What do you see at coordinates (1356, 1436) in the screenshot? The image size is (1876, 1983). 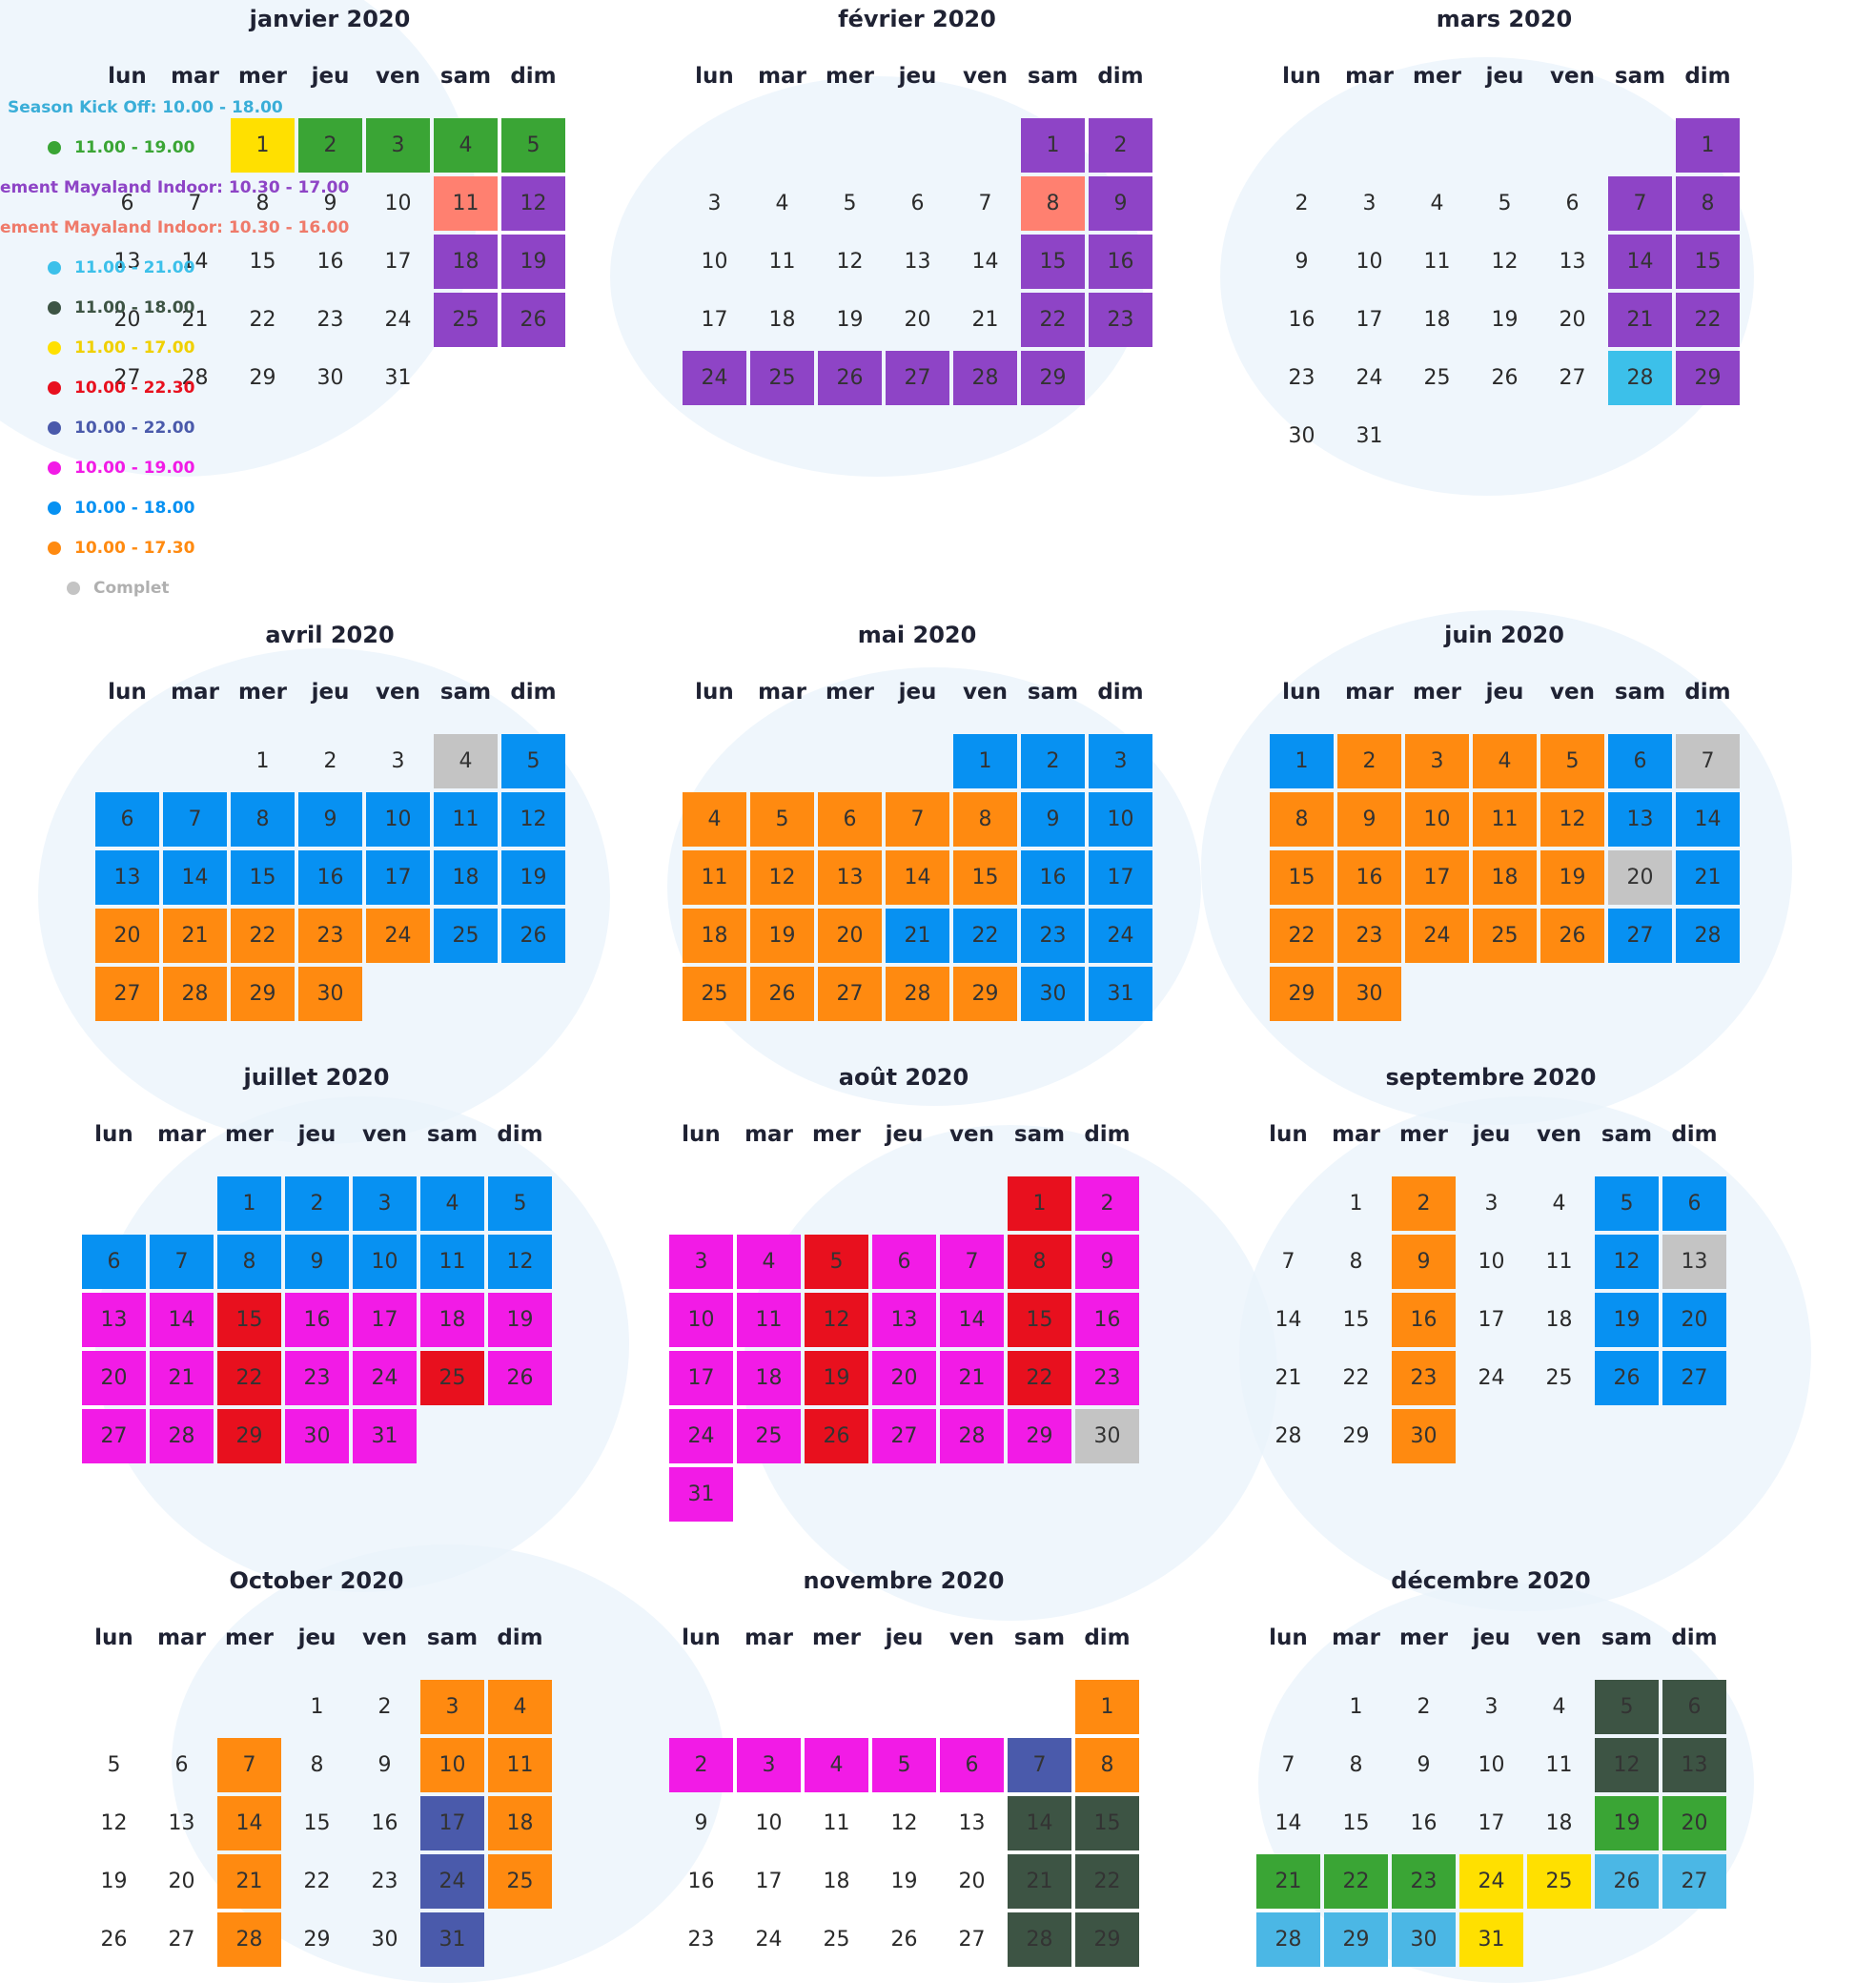 I see `calendar-day: 29` at bounding box center [1356, 1436].